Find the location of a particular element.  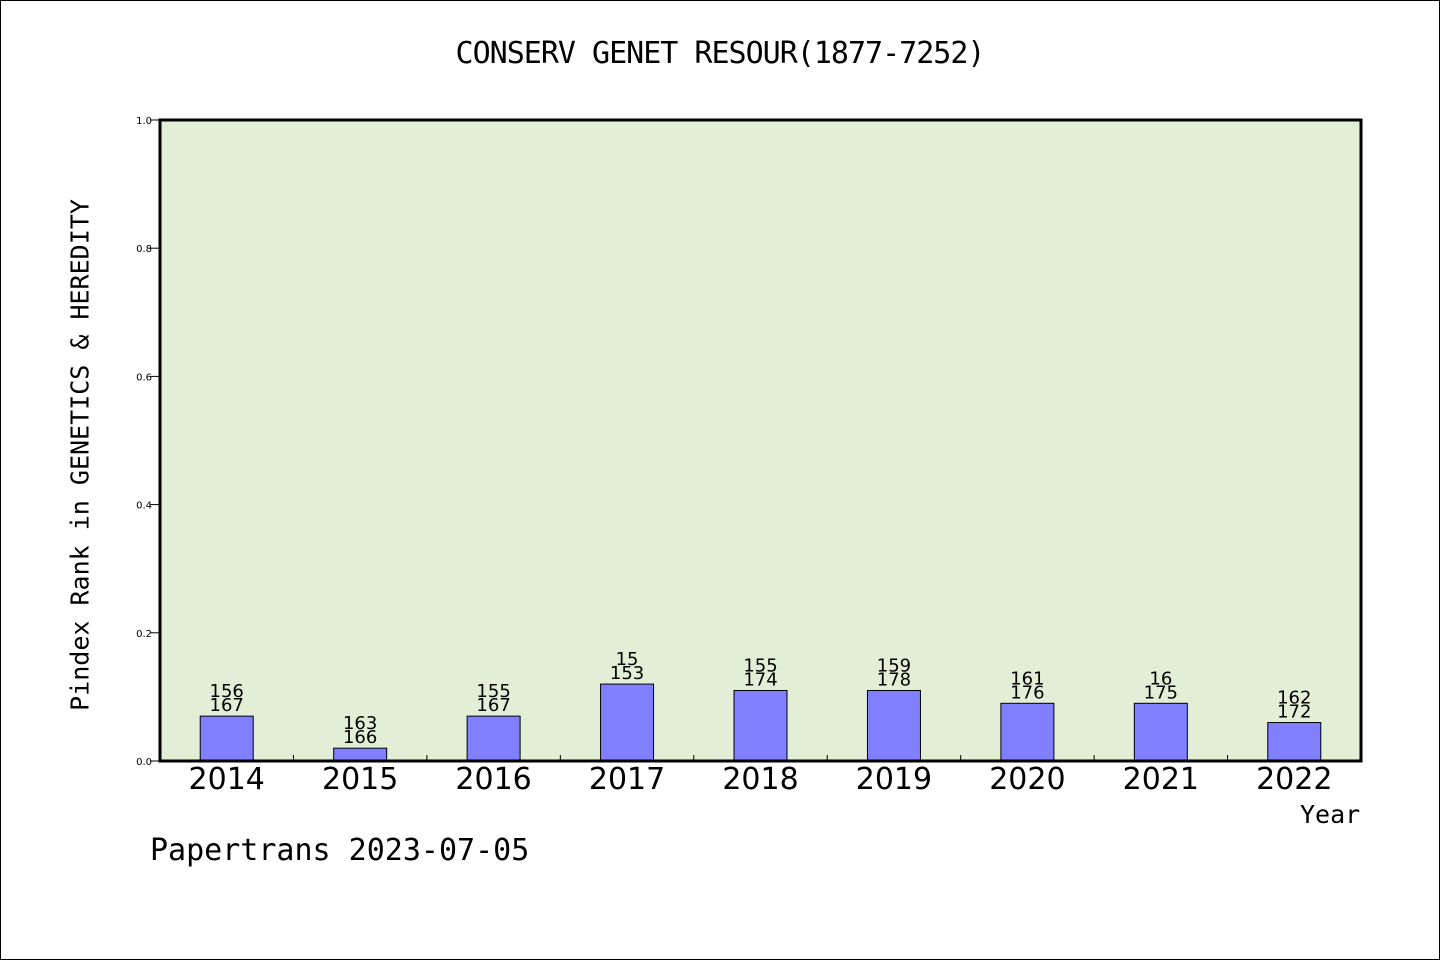

data-label-lower: 166 is located at coordinates (360, 737).